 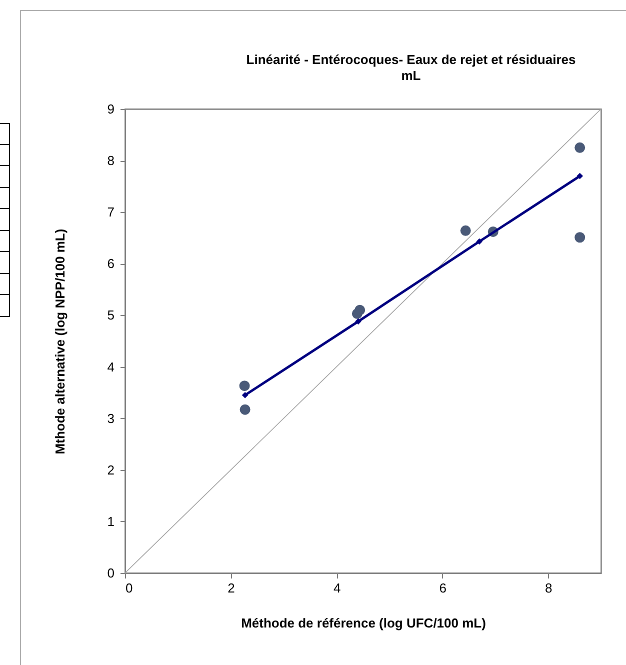 What do you see at coordinates (337, 588) in the screenshot?
I see `x-tick-label: 4` at bounding box center [337, 588].